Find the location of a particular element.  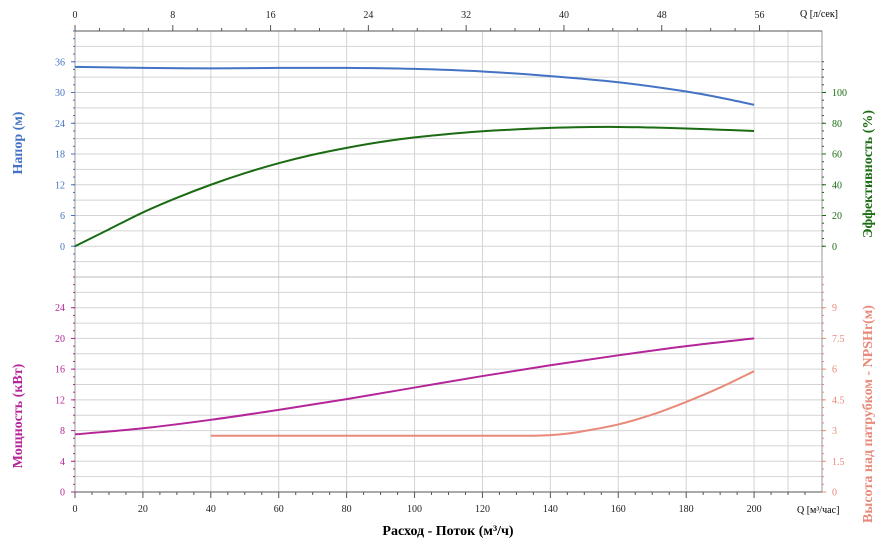

x-top-tick-label: 24 is located at coordinates (368, 15).